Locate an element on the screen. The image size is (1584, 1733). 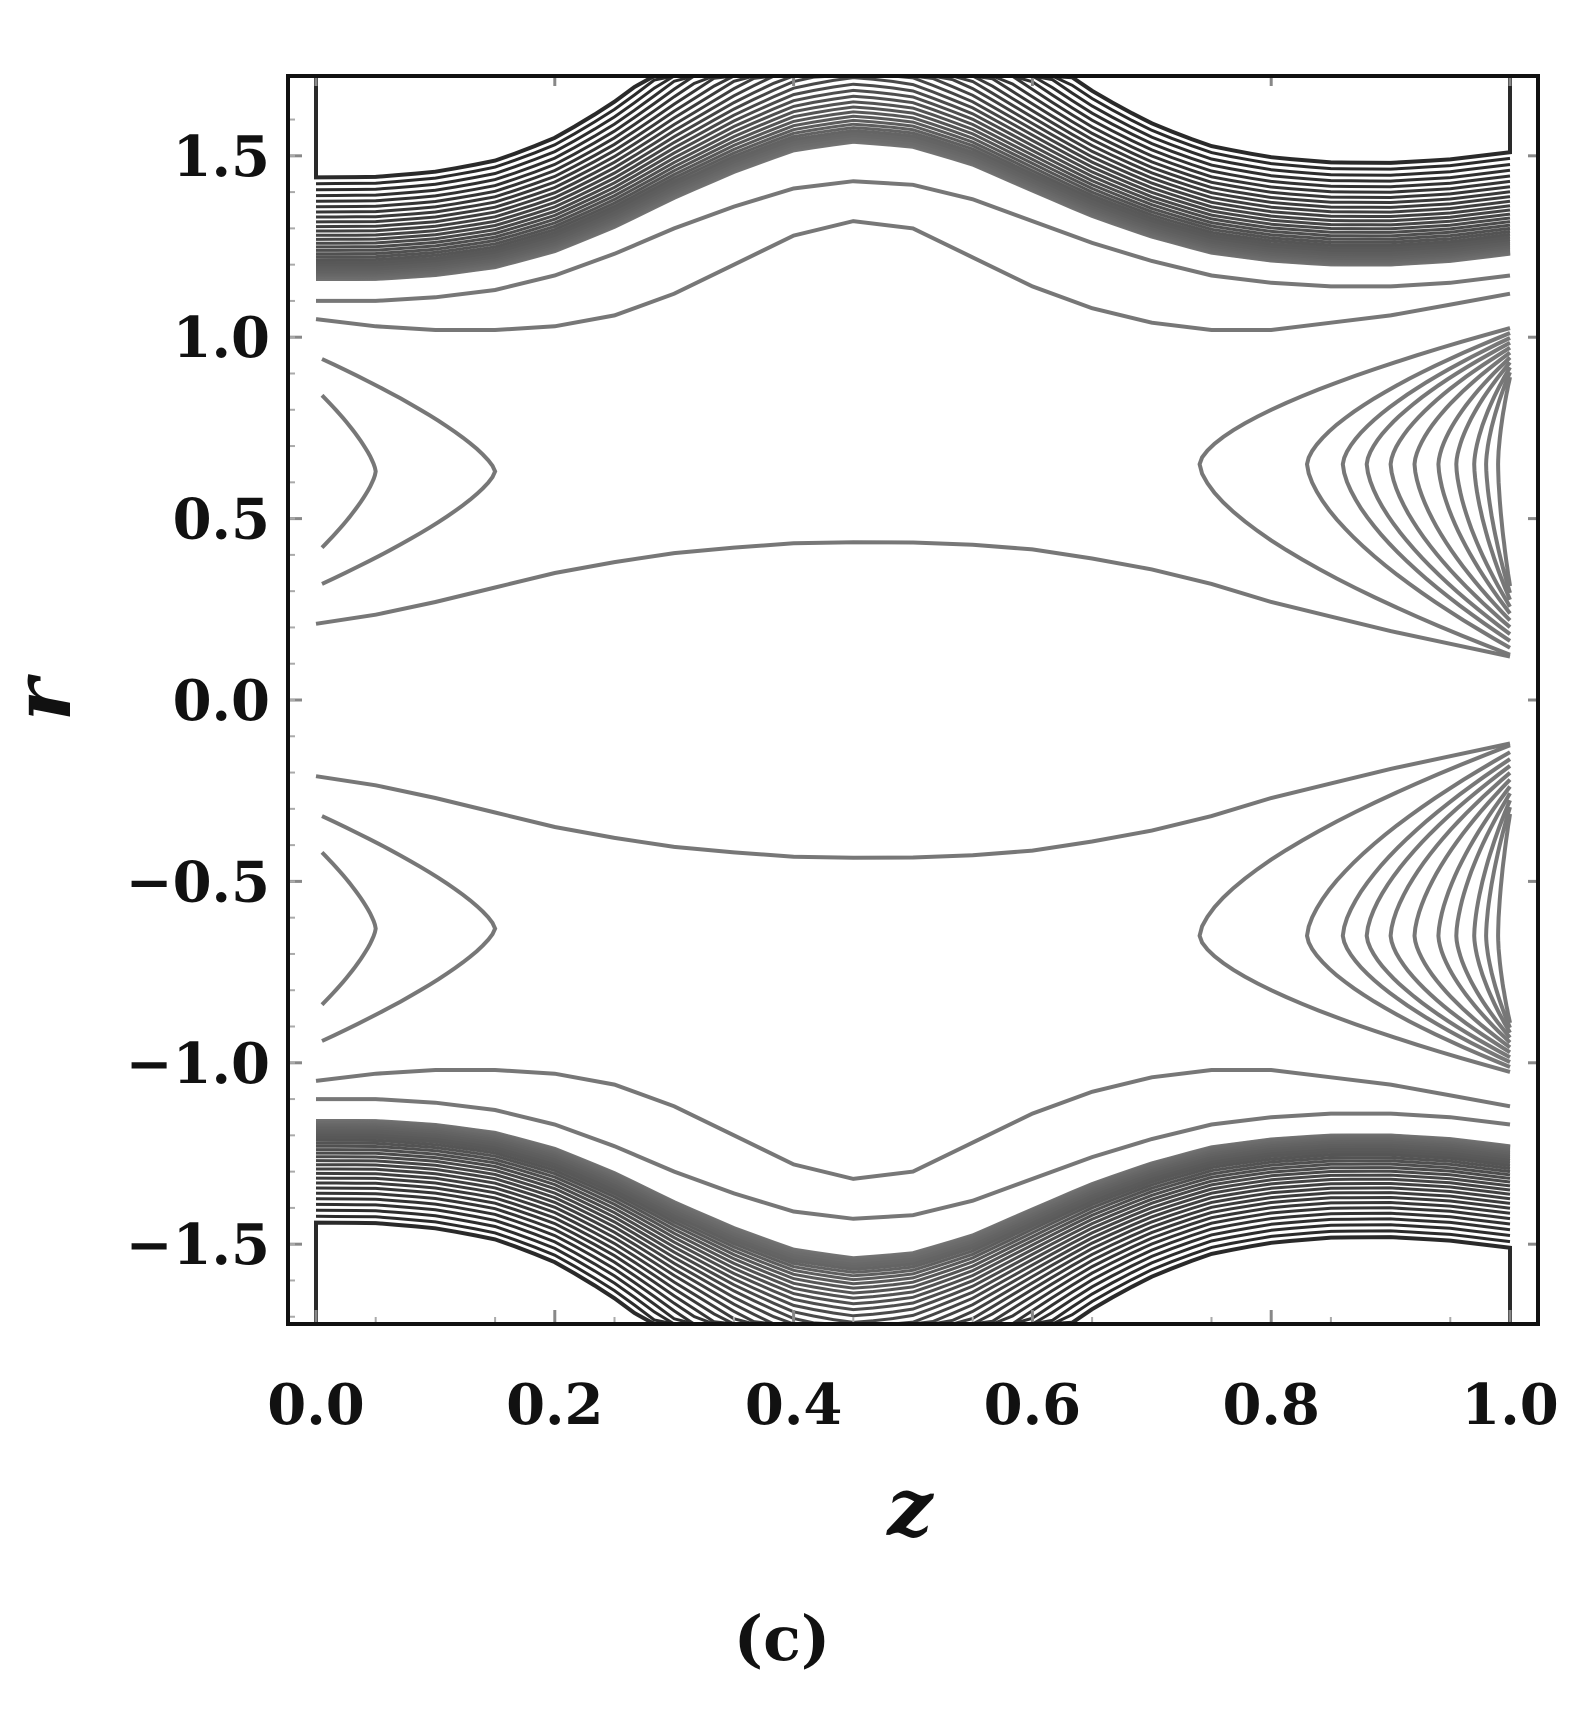
y-tick-label: 0.5 is located at coordinates (221, 520).